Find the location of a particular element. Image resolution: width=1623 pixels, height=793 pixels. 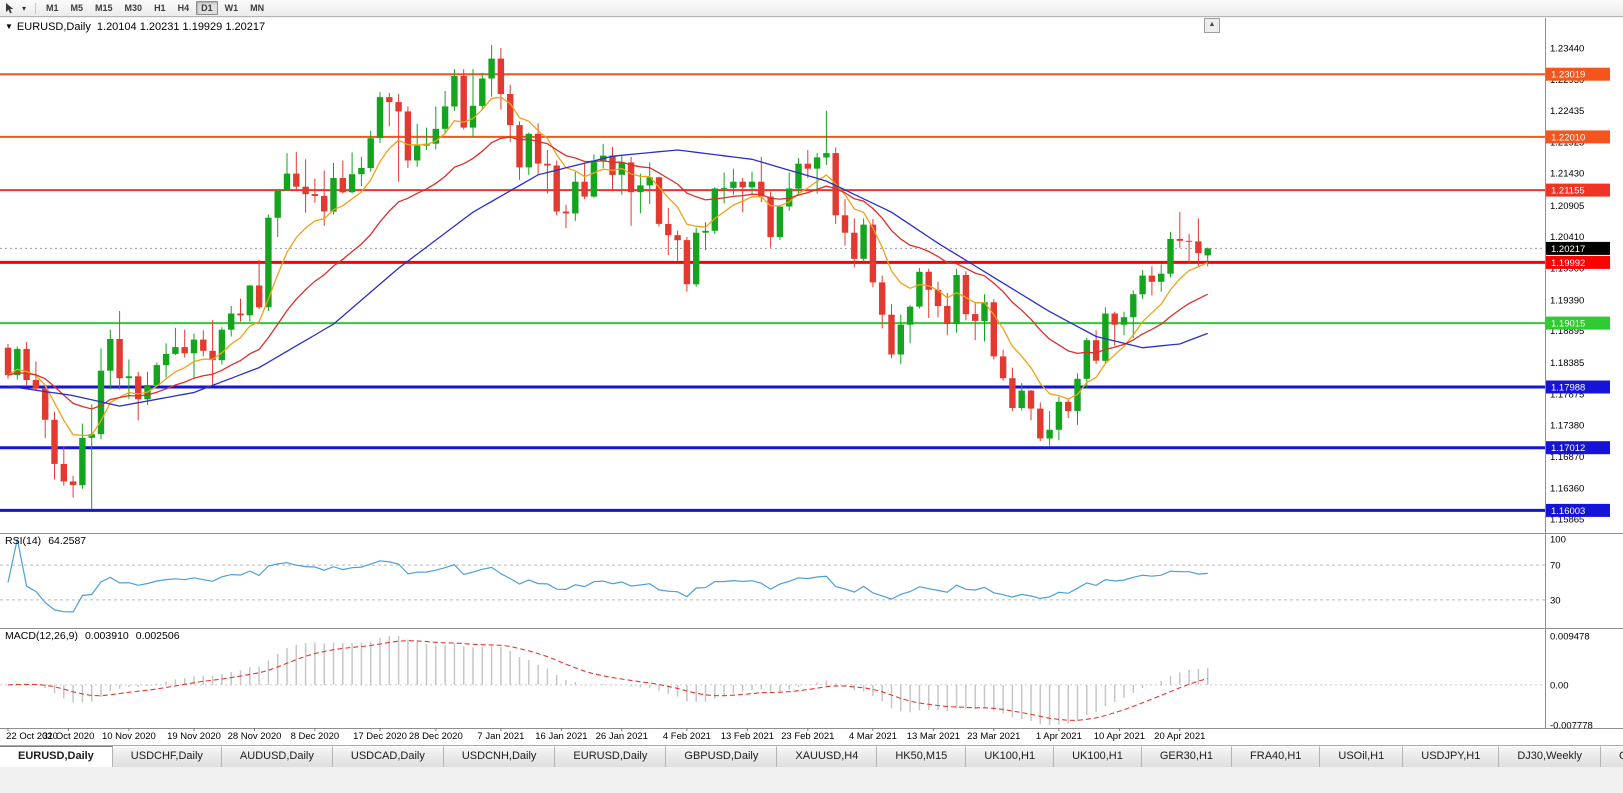

rsi-line is located at coordinates (607, 575).